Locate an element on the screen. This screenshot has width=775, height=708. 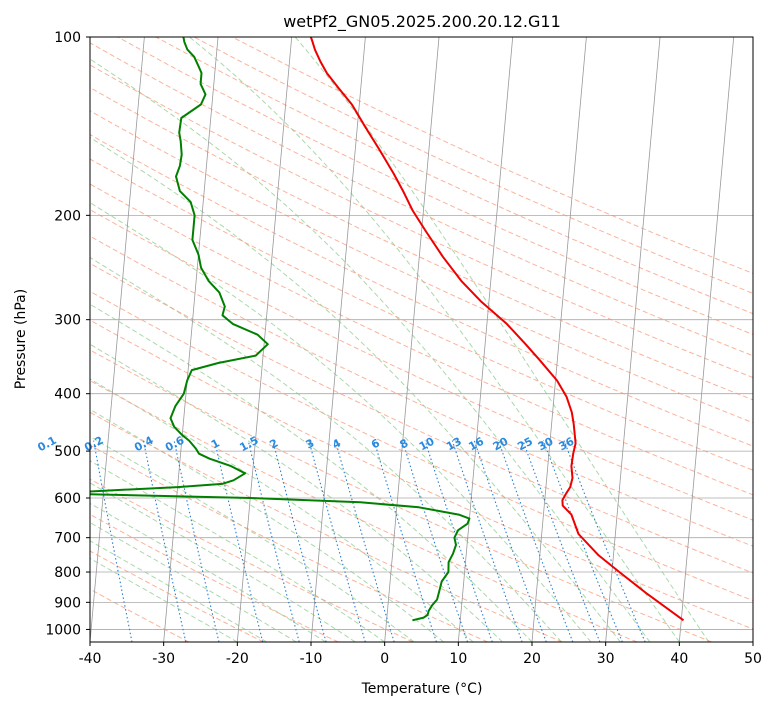
x-tick-label: 30 is located at coordinates (606, 659).